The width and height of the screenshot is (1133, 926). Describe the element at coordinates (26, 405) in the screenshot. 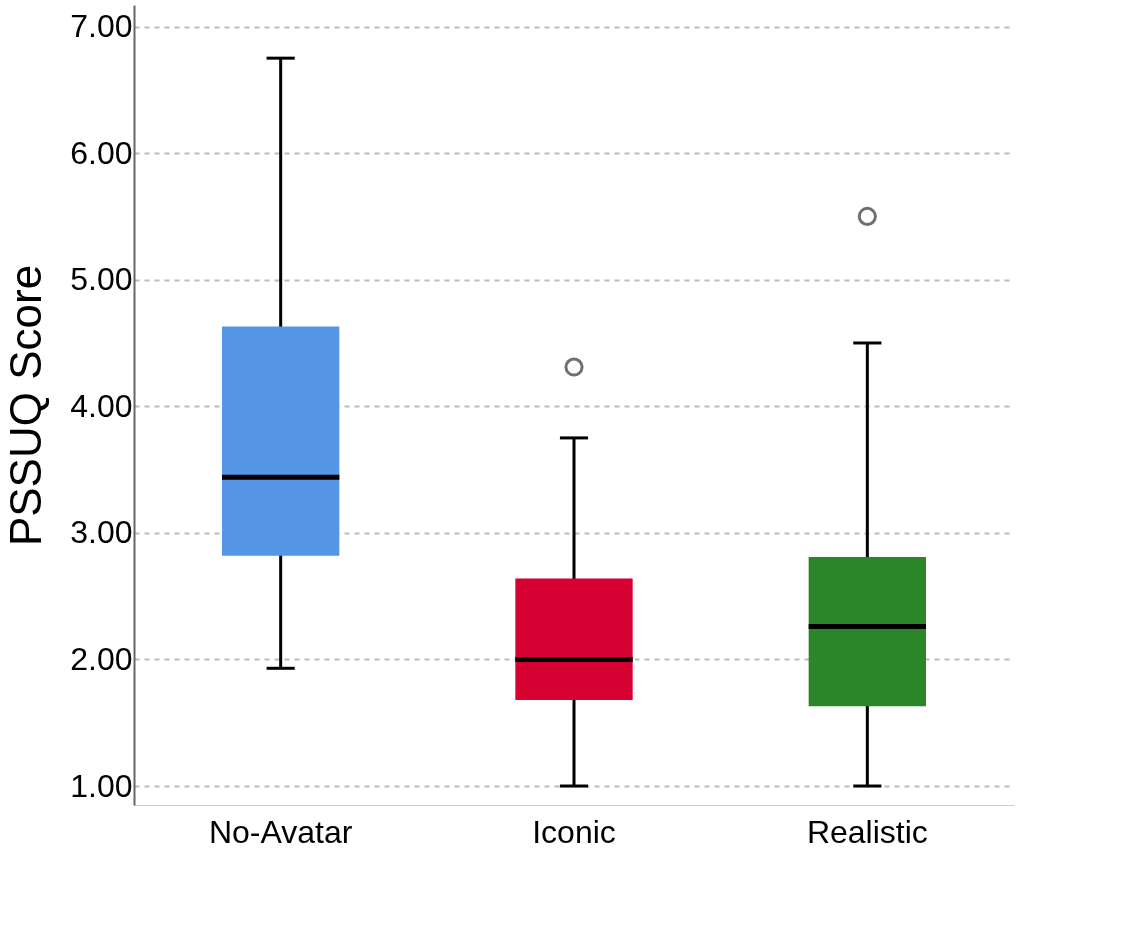

I see `y-axis-title: PSSUQ Score` at that location.